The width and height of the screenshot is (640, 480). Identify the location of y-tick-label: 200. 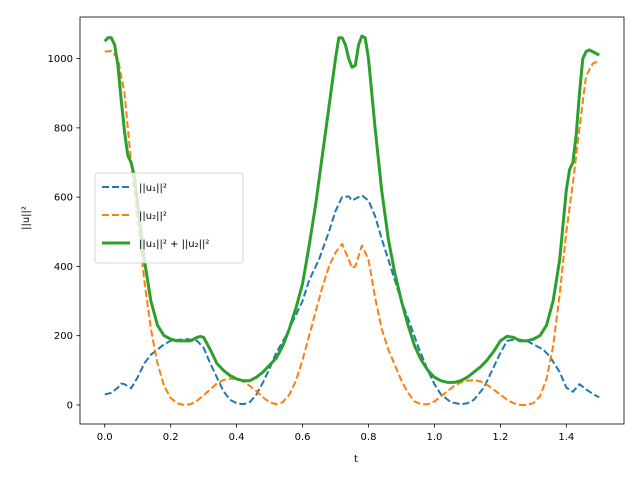
(63, 336).